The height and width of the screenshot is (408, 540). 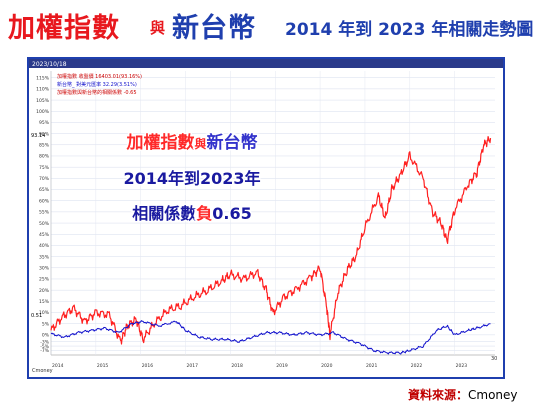 I want to click on y-tick-label: 15%, so click(x=44, y=302).